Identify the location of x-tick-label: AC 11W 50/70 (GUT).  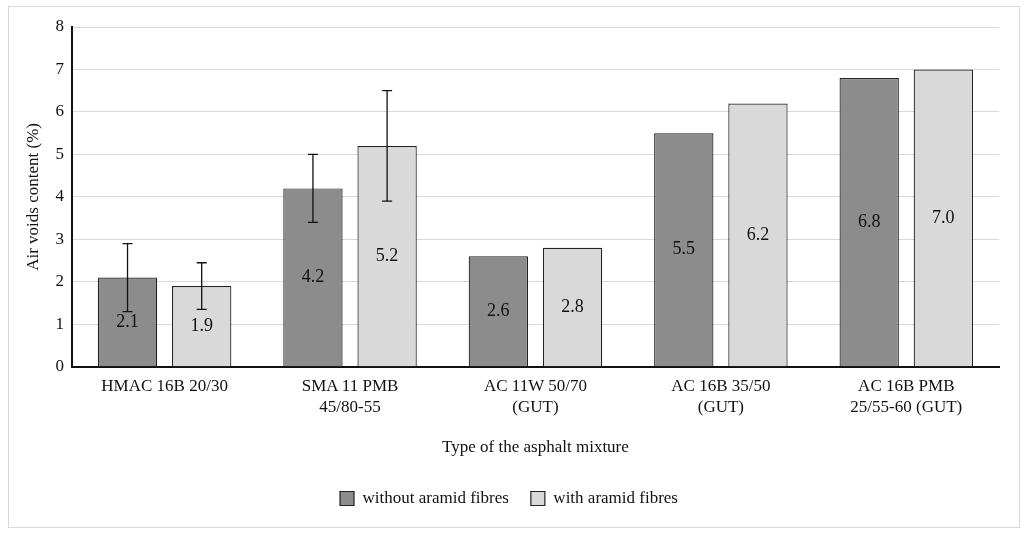
(535, 396).